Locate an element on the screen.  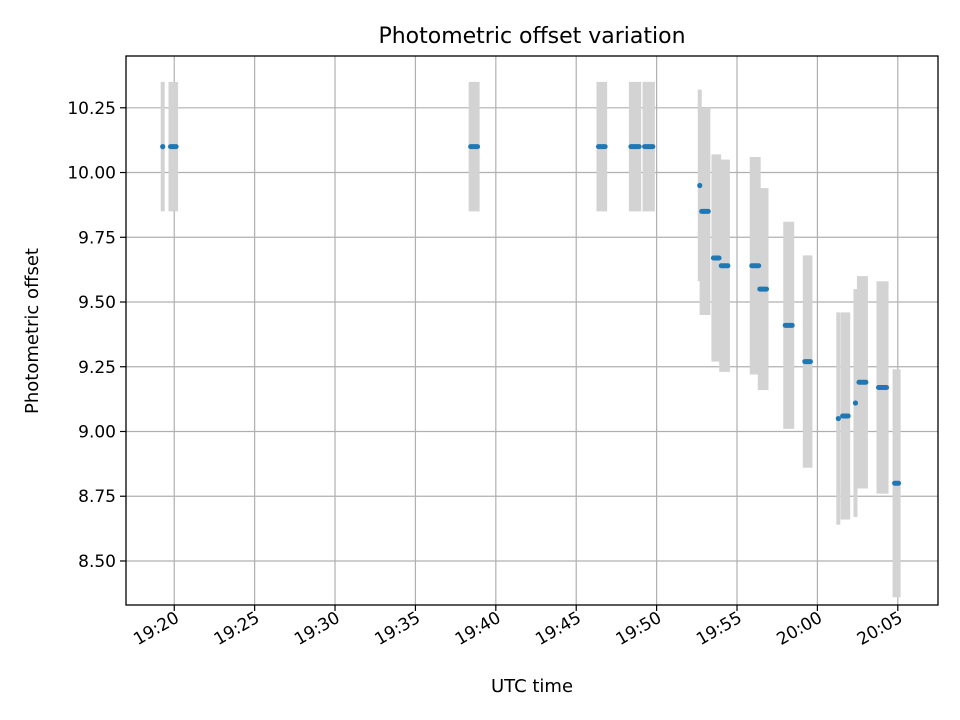
y-tick-label: 8.50 is located at coordinates (97, 562).